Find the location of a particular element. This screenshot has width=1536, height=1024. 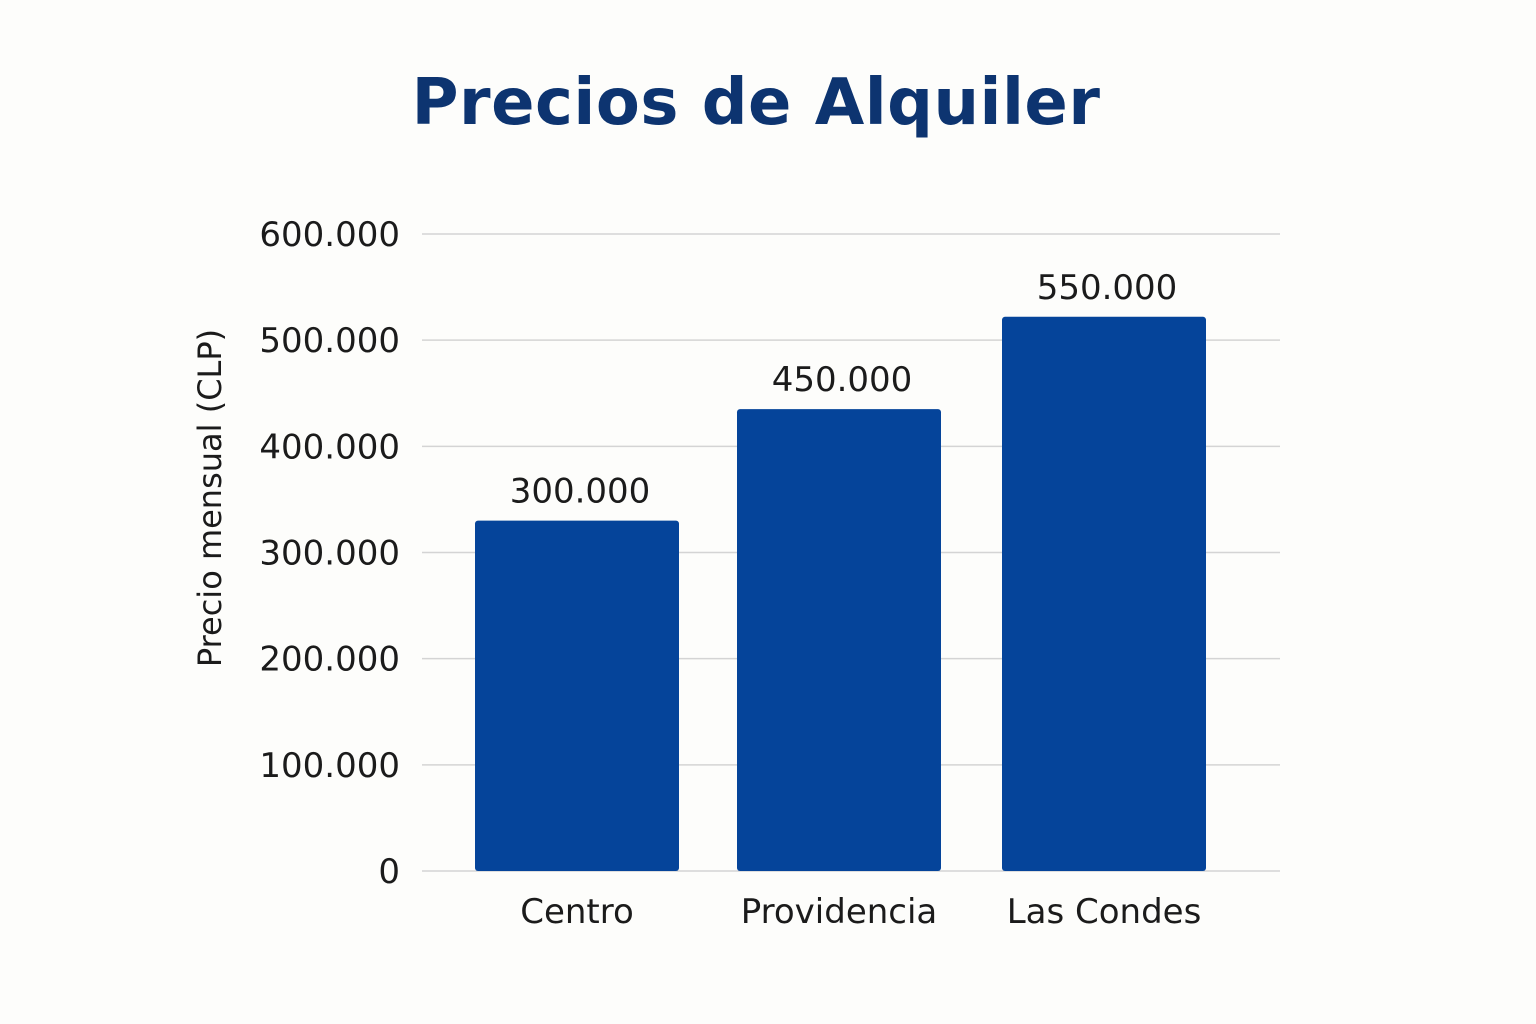

bar-providencia is located at coordinates (839, 640).